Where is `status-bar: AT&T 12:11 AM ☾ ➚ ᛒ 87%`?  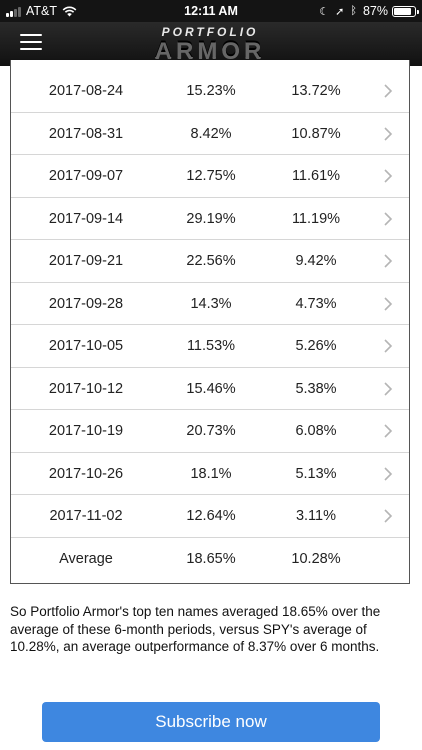
status-bar: AT&T 12:11 AM ☾ ➚ ᛒ 87% is located at coordinates (211, 11).